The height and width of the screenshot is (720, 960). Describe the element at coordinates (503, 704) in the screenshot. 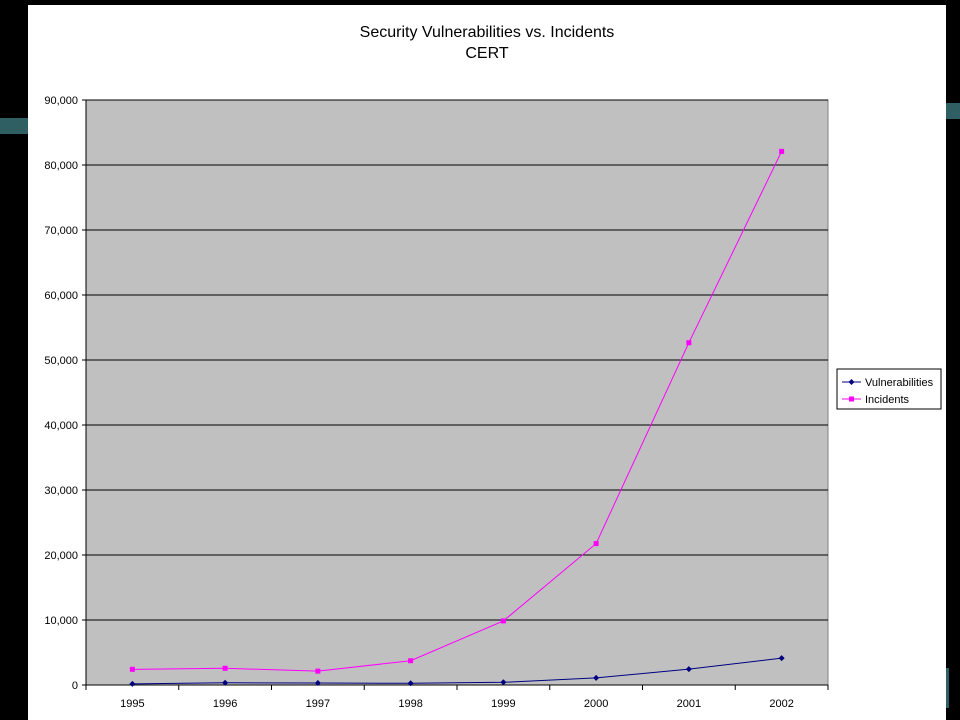

I see `x-tick-label: 1999` at that location.